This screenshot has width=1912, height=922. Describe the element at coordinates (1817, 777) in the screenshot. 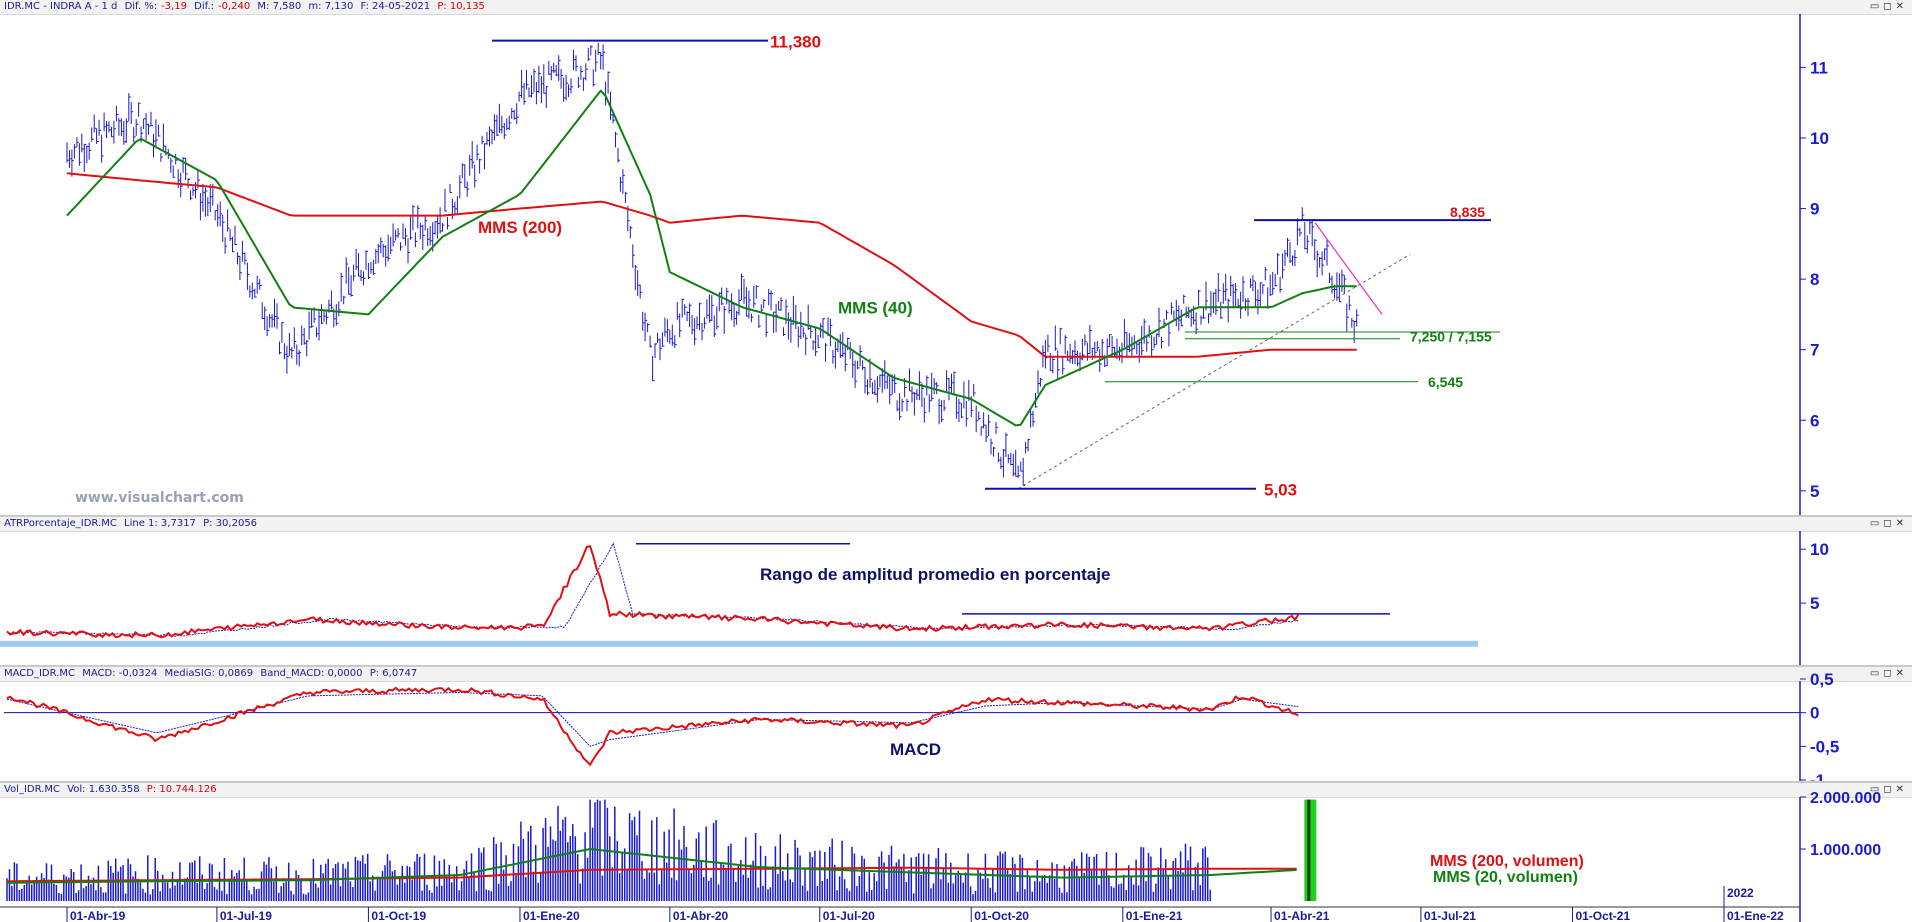

I see `macd-axis-label: -1` at that location.